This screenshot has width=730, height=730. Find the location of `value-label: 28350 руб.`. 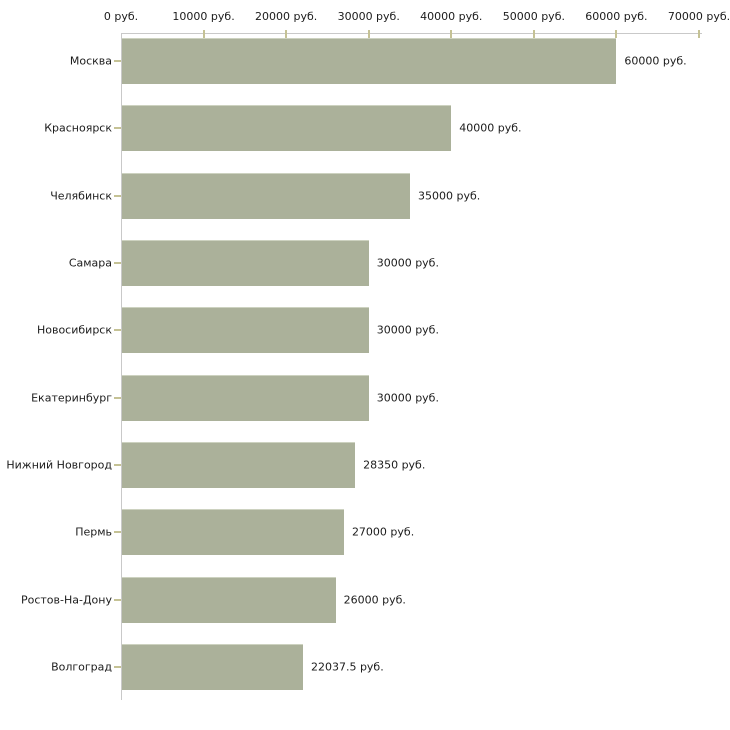

value-label: 28350 руб. is located at coordinates (394, 465).